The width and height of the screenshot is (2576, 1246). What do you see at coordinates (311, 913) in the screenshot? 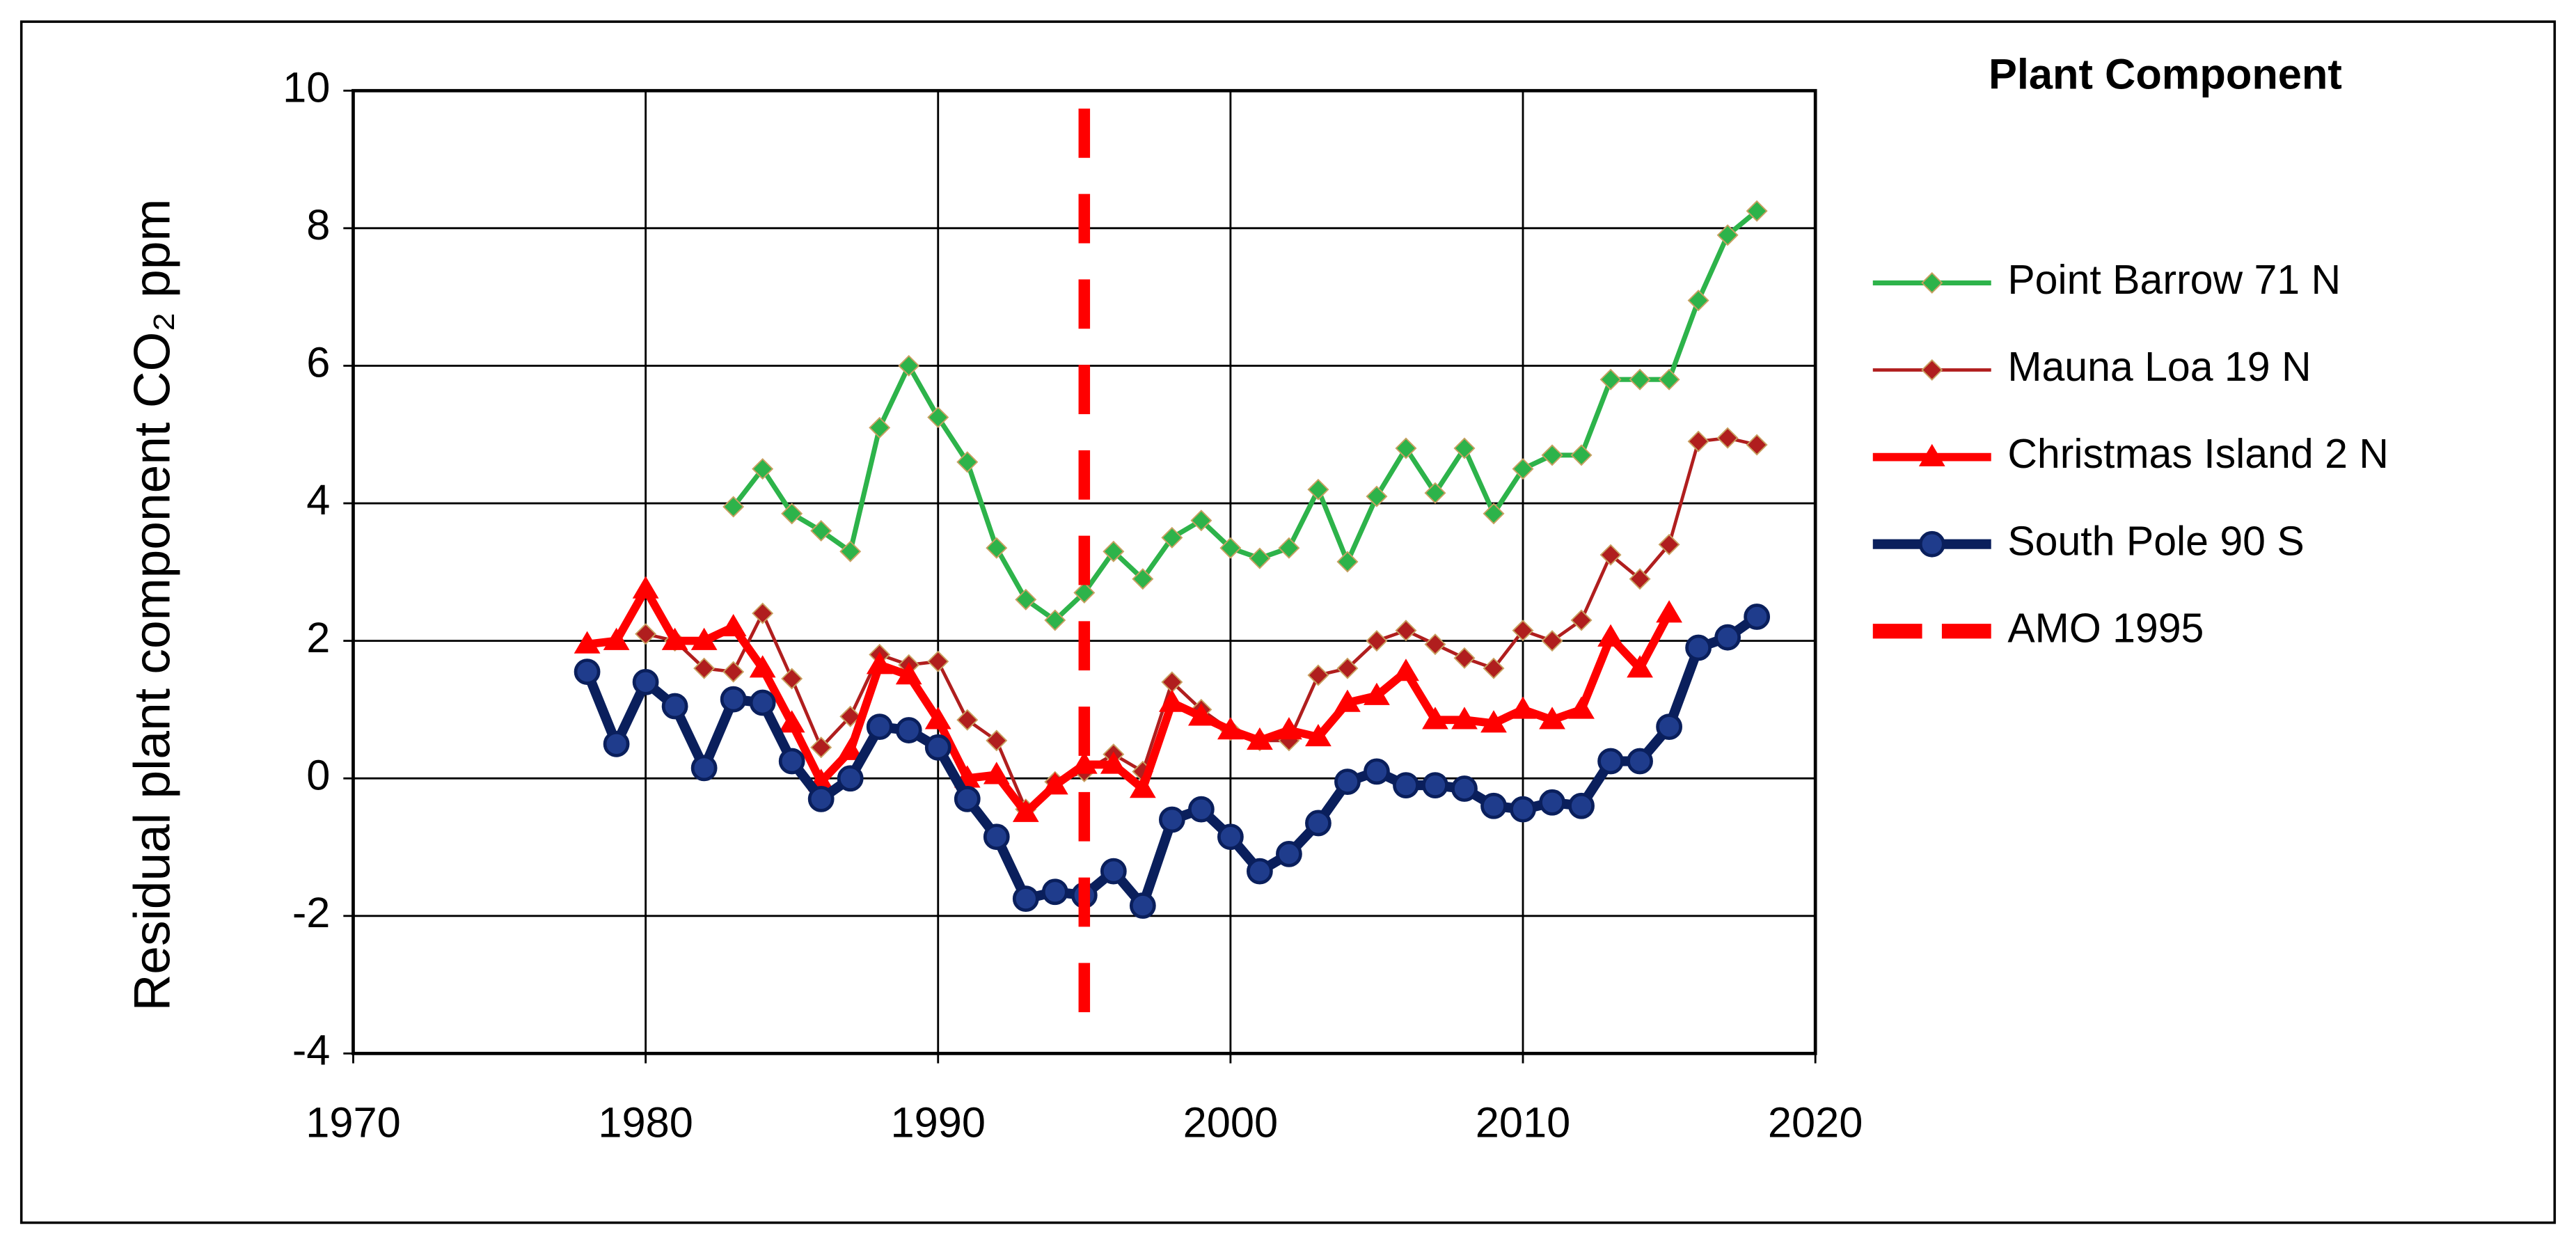
I see `y-tick-label: -2` at bounding box center [311, 913].